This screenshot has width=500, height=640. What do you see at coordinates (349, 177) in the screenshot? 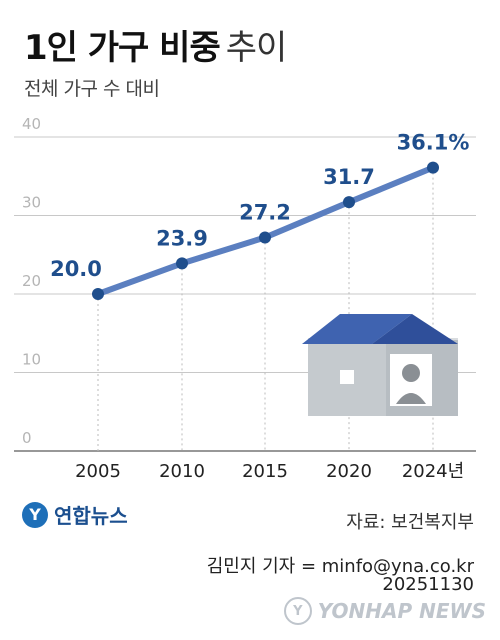
I see `data-label: 31.7` at bounding box center [349, 177].